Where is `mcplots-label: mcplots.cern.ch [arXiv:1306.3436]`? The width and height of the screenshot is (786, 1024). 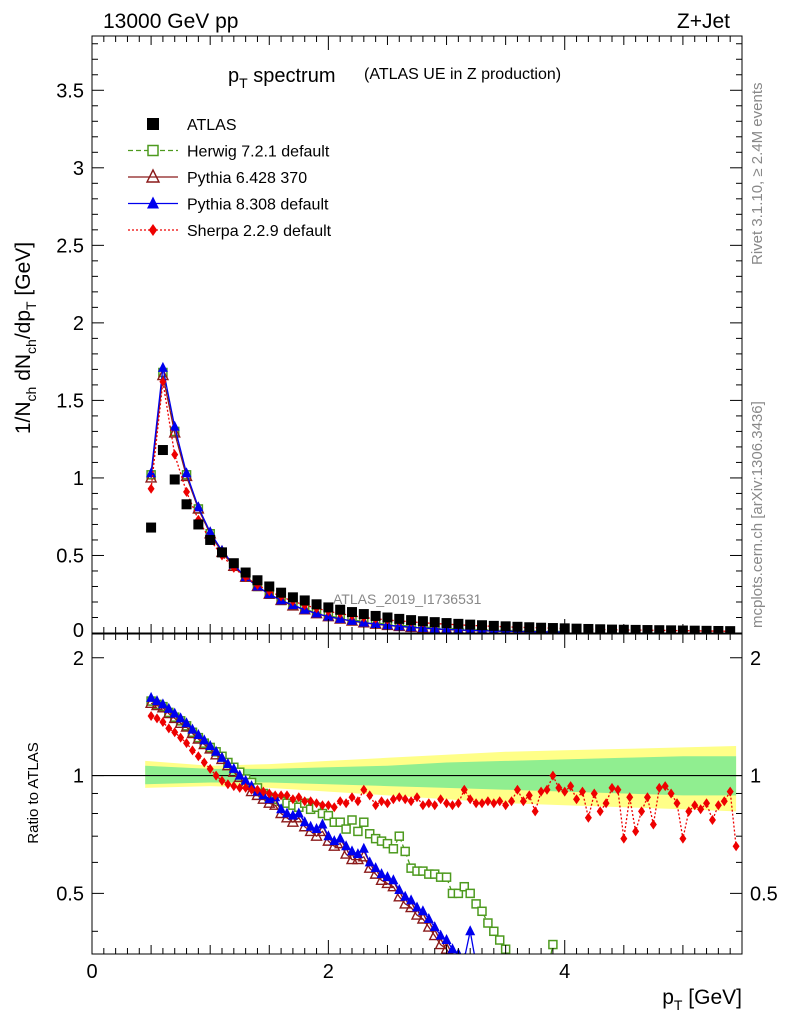
mcplots-label: mcplots.cern.ch [arXiv:1306.3436] is located at coordinates (757, 514).